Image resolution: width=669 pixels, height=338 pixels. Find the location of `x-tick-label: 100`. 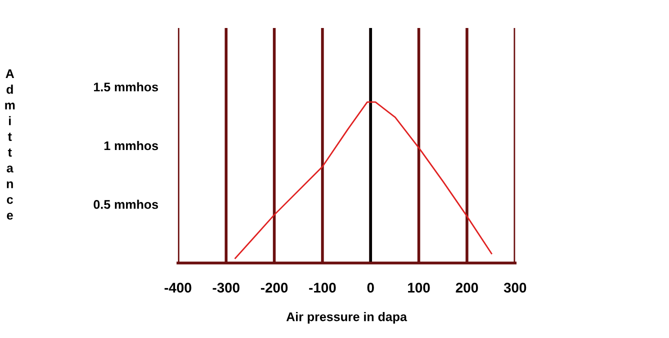

x-tick-label: 100 is located at coordinates (419, 287).